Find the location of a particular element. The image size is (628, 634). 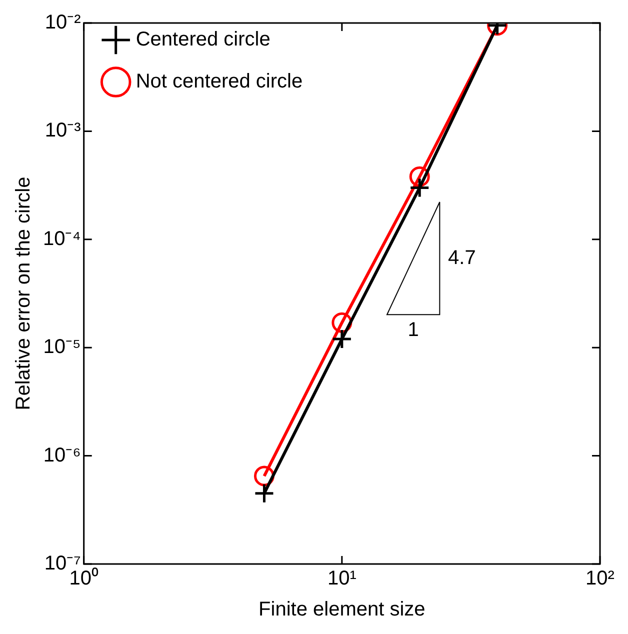

y-axis-title: Relative error on the circle is located at coordinates (23, 293).